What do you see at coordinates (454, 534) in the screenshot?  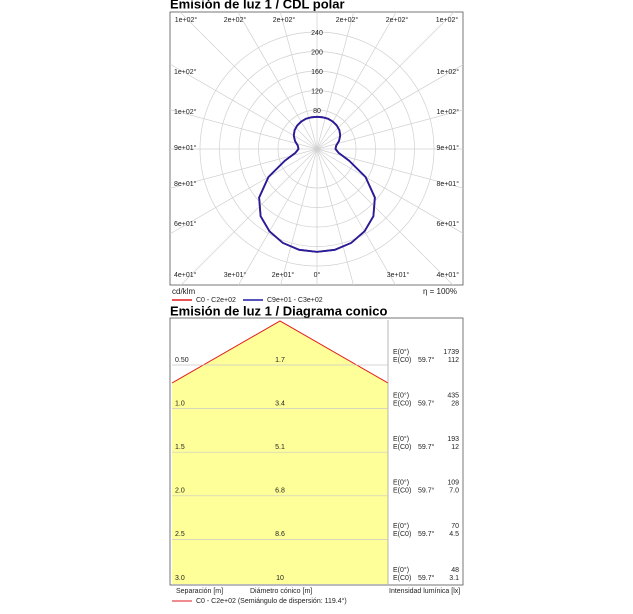 I see `ec0-value: 4.5` at bounding box center [454, 534].